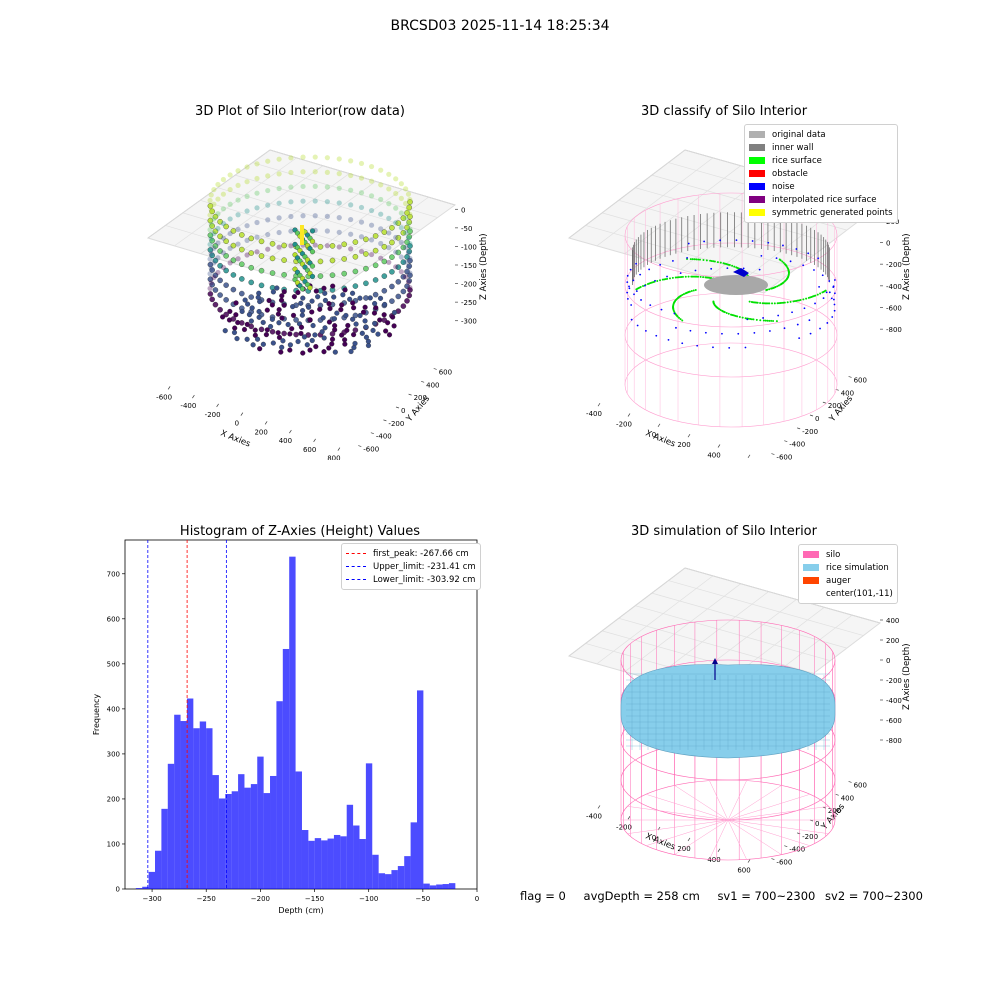 This screenshot has height=1000, width=1000. What do you see at coordinates (164, 397) in the screenshot?
I see `x-tick-label: -600` at bounding box center [164, 397].